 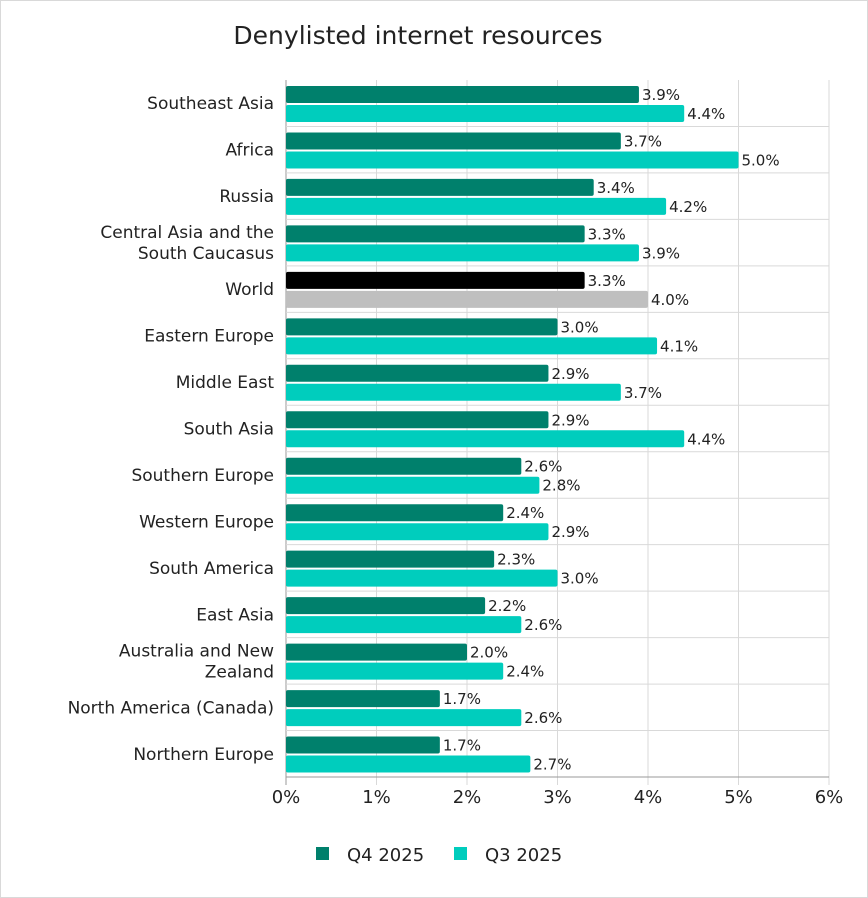 I want to click on data-label: 4.0%, so click(x=670, y=300).